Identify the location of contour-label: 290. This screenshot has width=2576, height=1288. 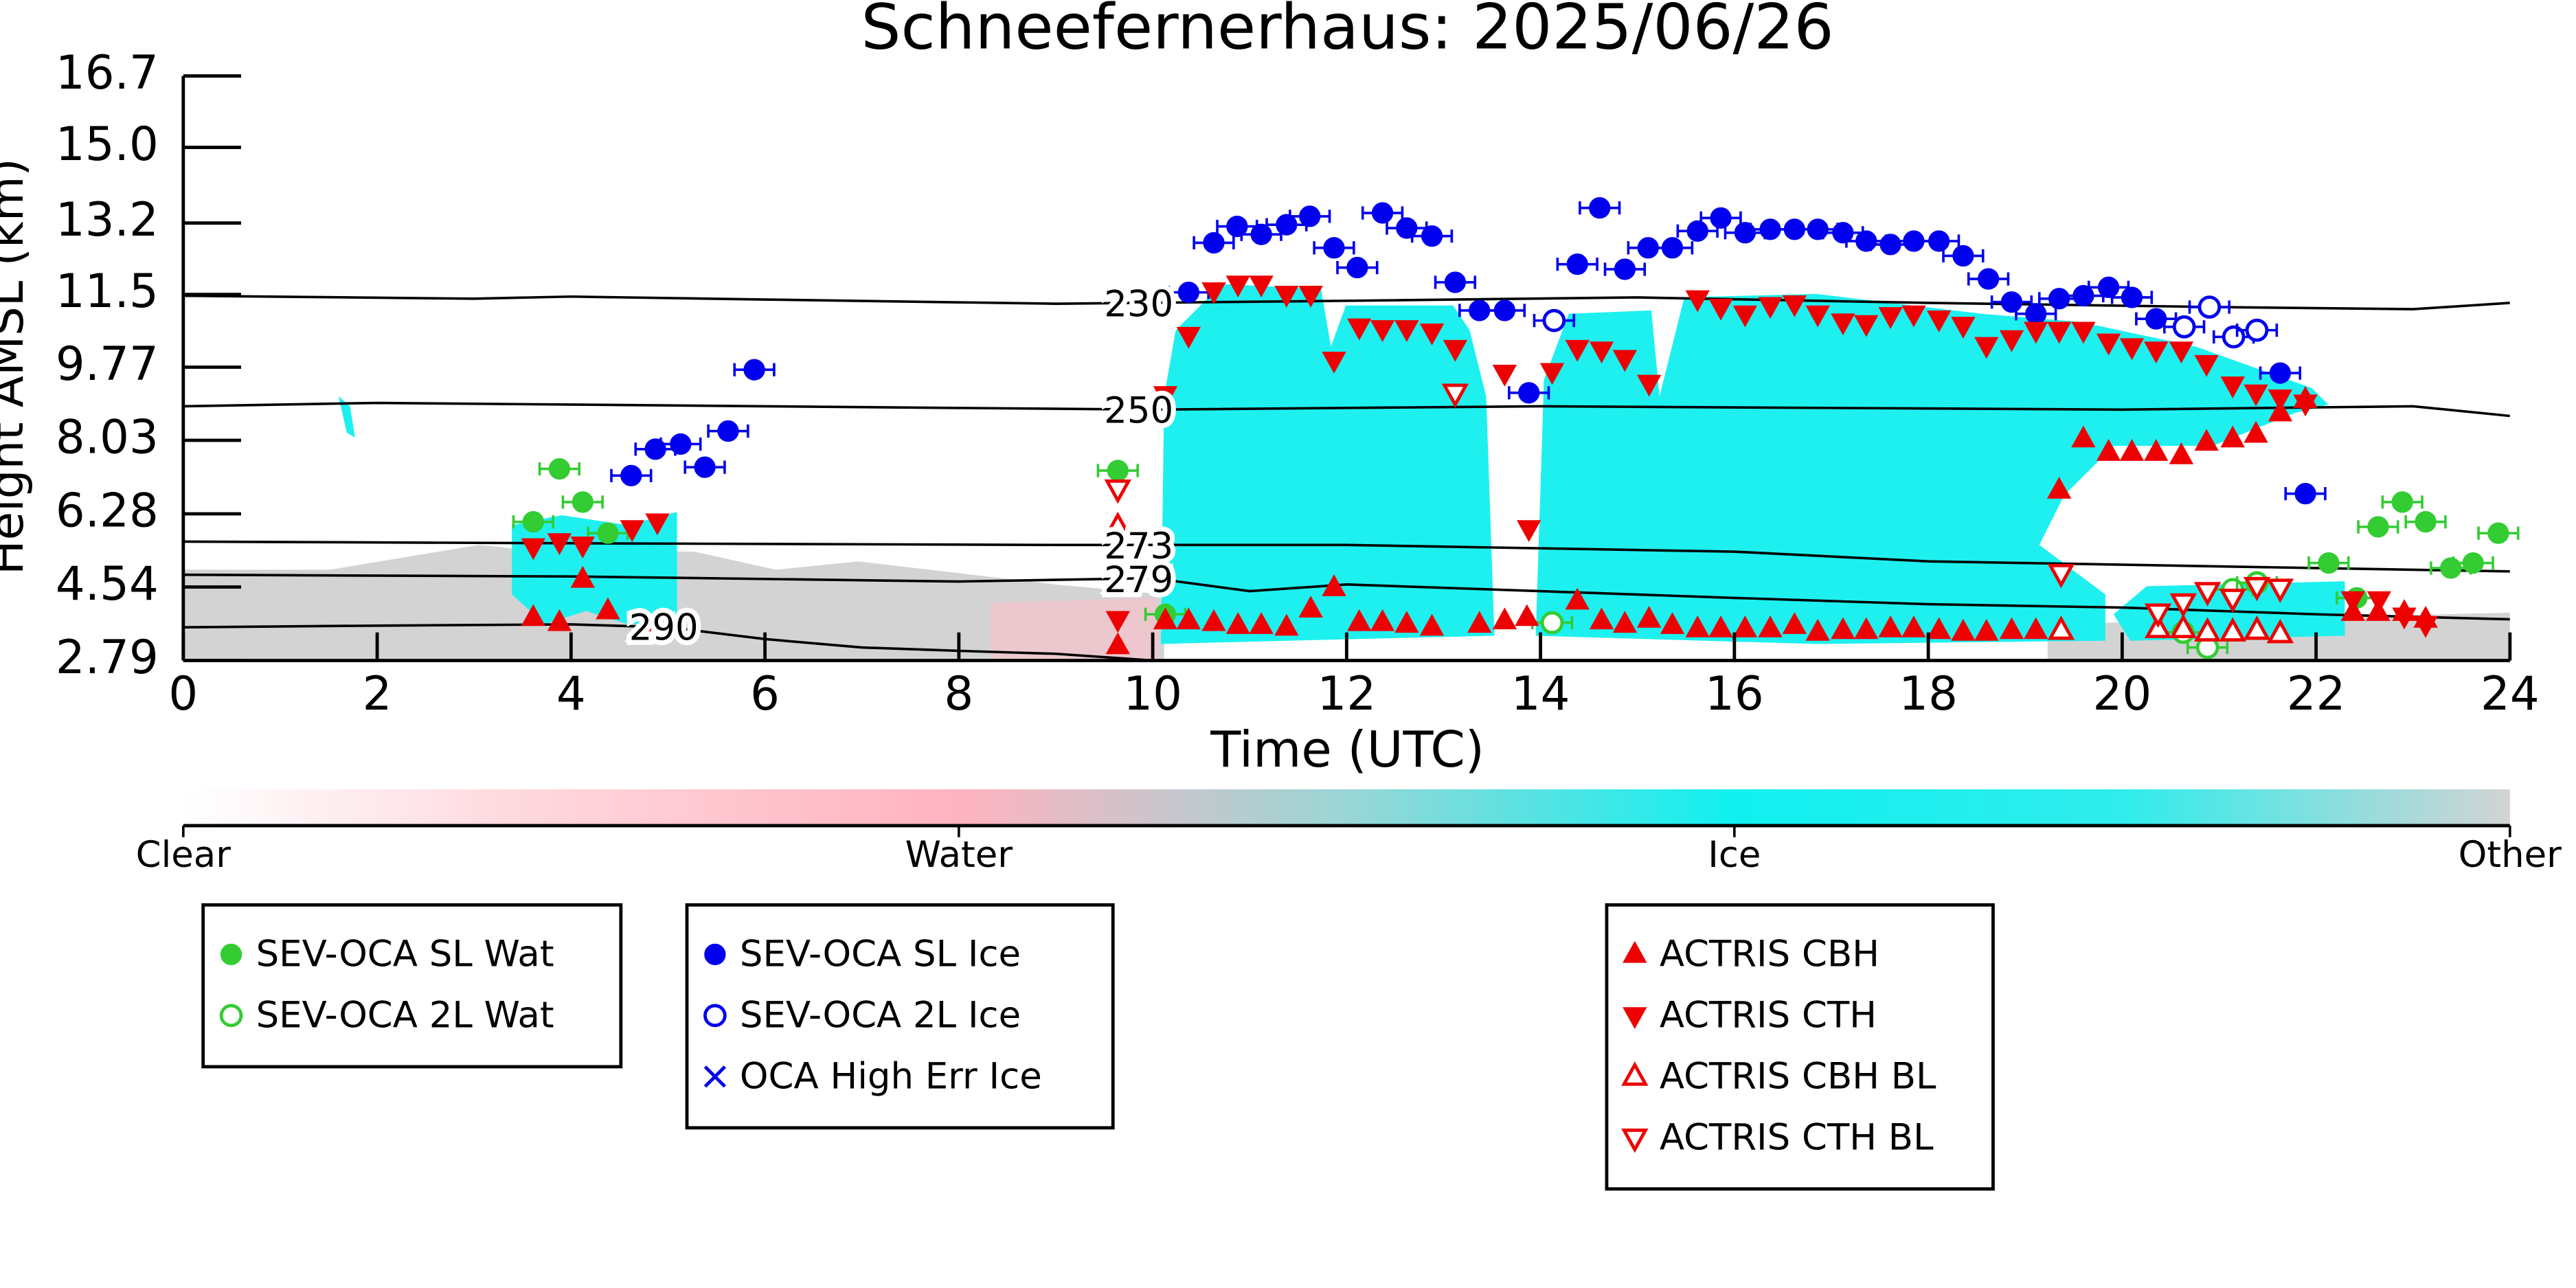
(664, 627).